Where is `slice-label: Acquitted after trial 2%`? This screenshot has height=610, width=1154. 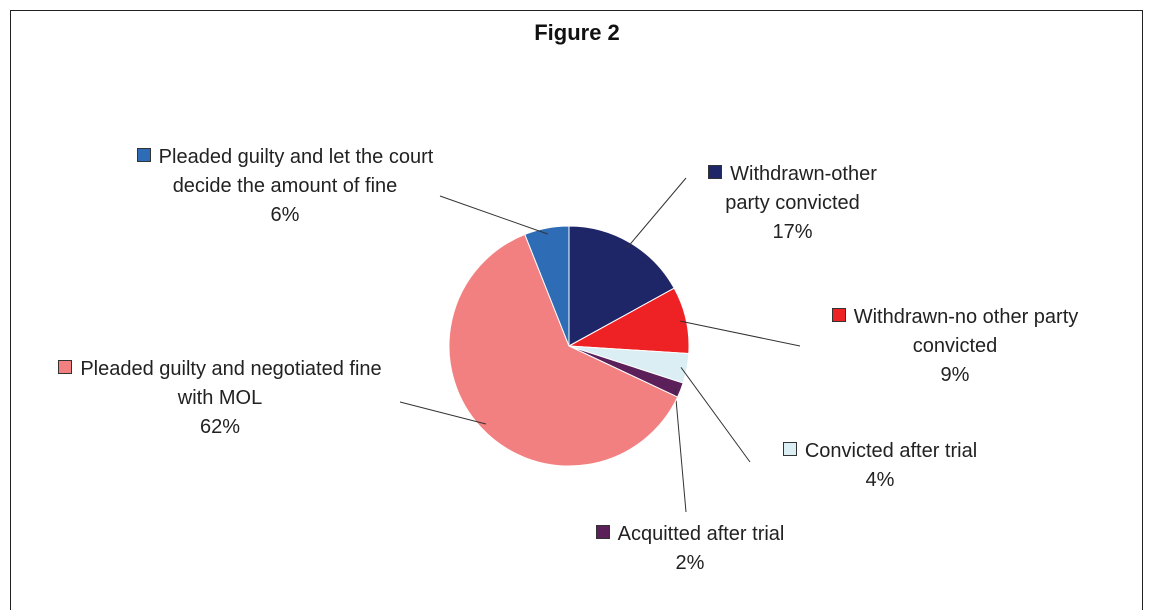 slice-label: Acquitted after trial 2% is located at coordinates (690, 549).